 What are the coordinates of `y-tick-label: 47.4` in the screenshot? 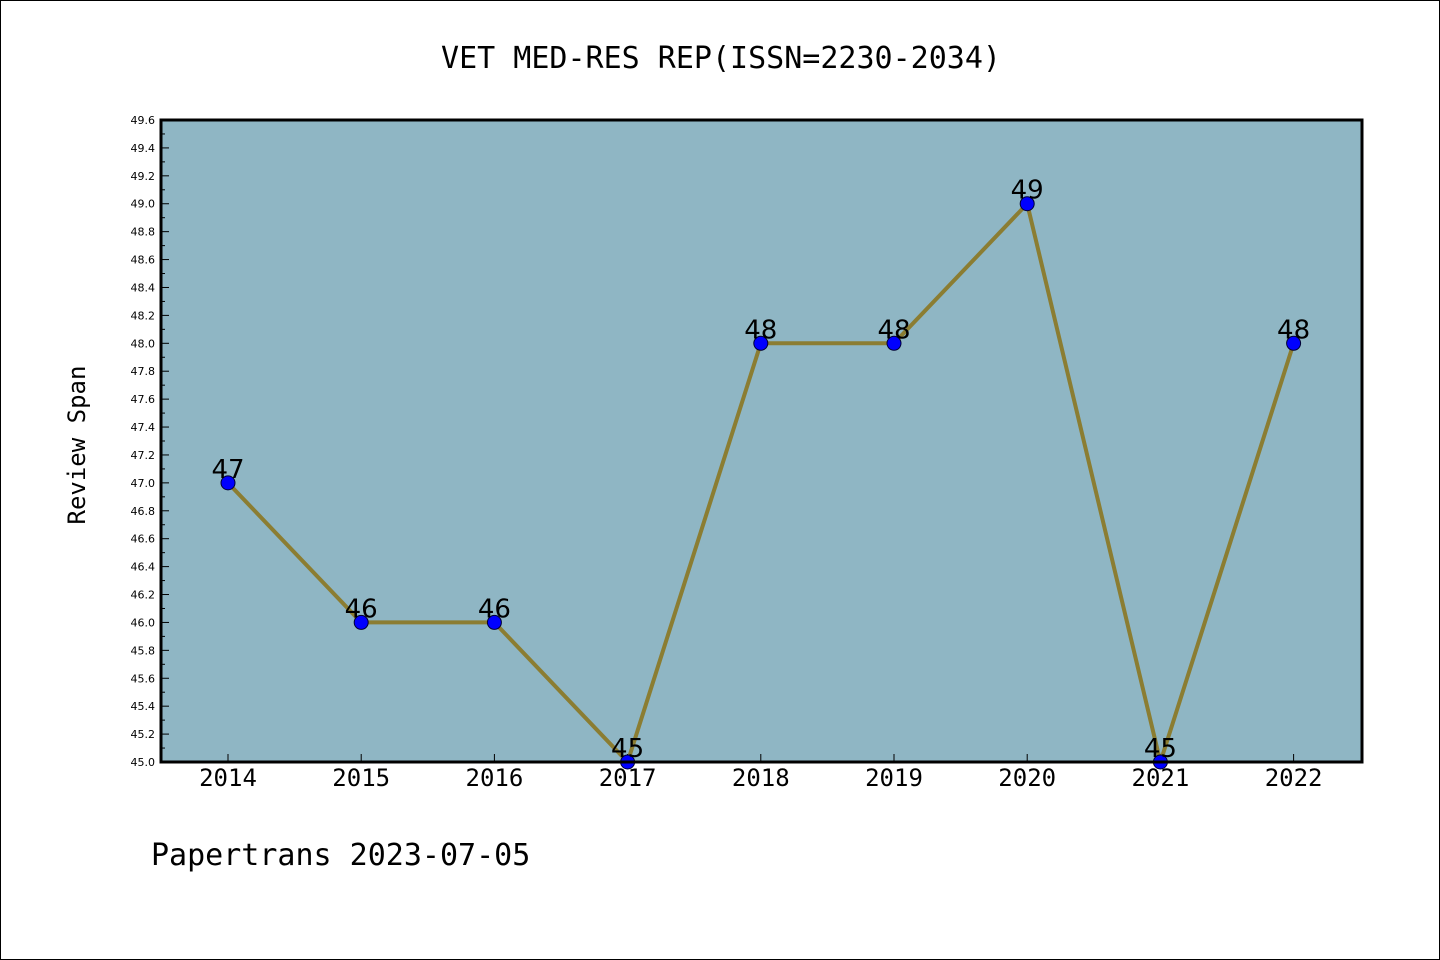 It's located at (143, 427).